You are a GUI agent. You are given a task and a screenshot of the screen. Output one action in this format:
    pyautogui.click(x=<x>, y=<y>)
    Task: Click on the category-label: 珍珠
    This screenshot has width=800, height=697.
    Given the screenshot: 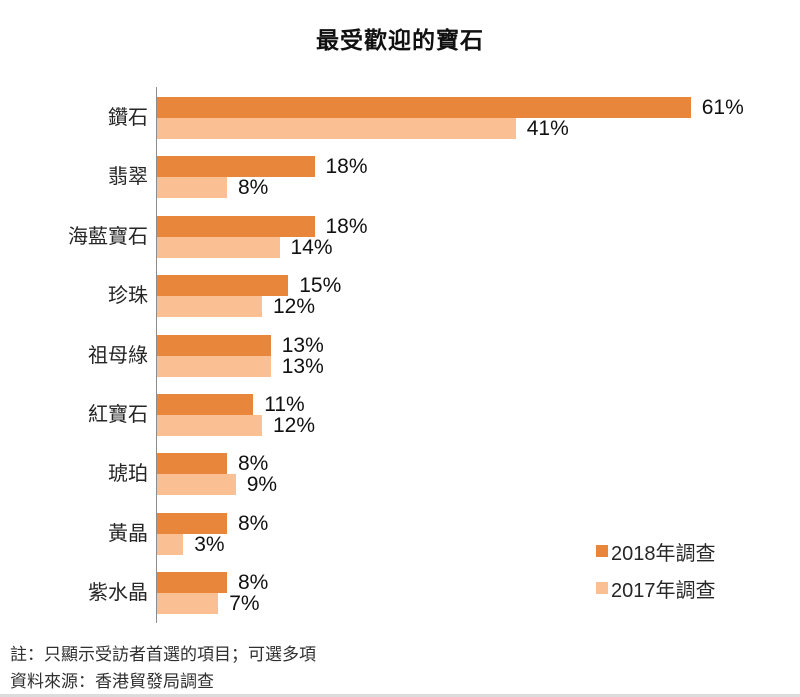 What is the action you would take?
    pyautogui.click(x=128, y=296)
    